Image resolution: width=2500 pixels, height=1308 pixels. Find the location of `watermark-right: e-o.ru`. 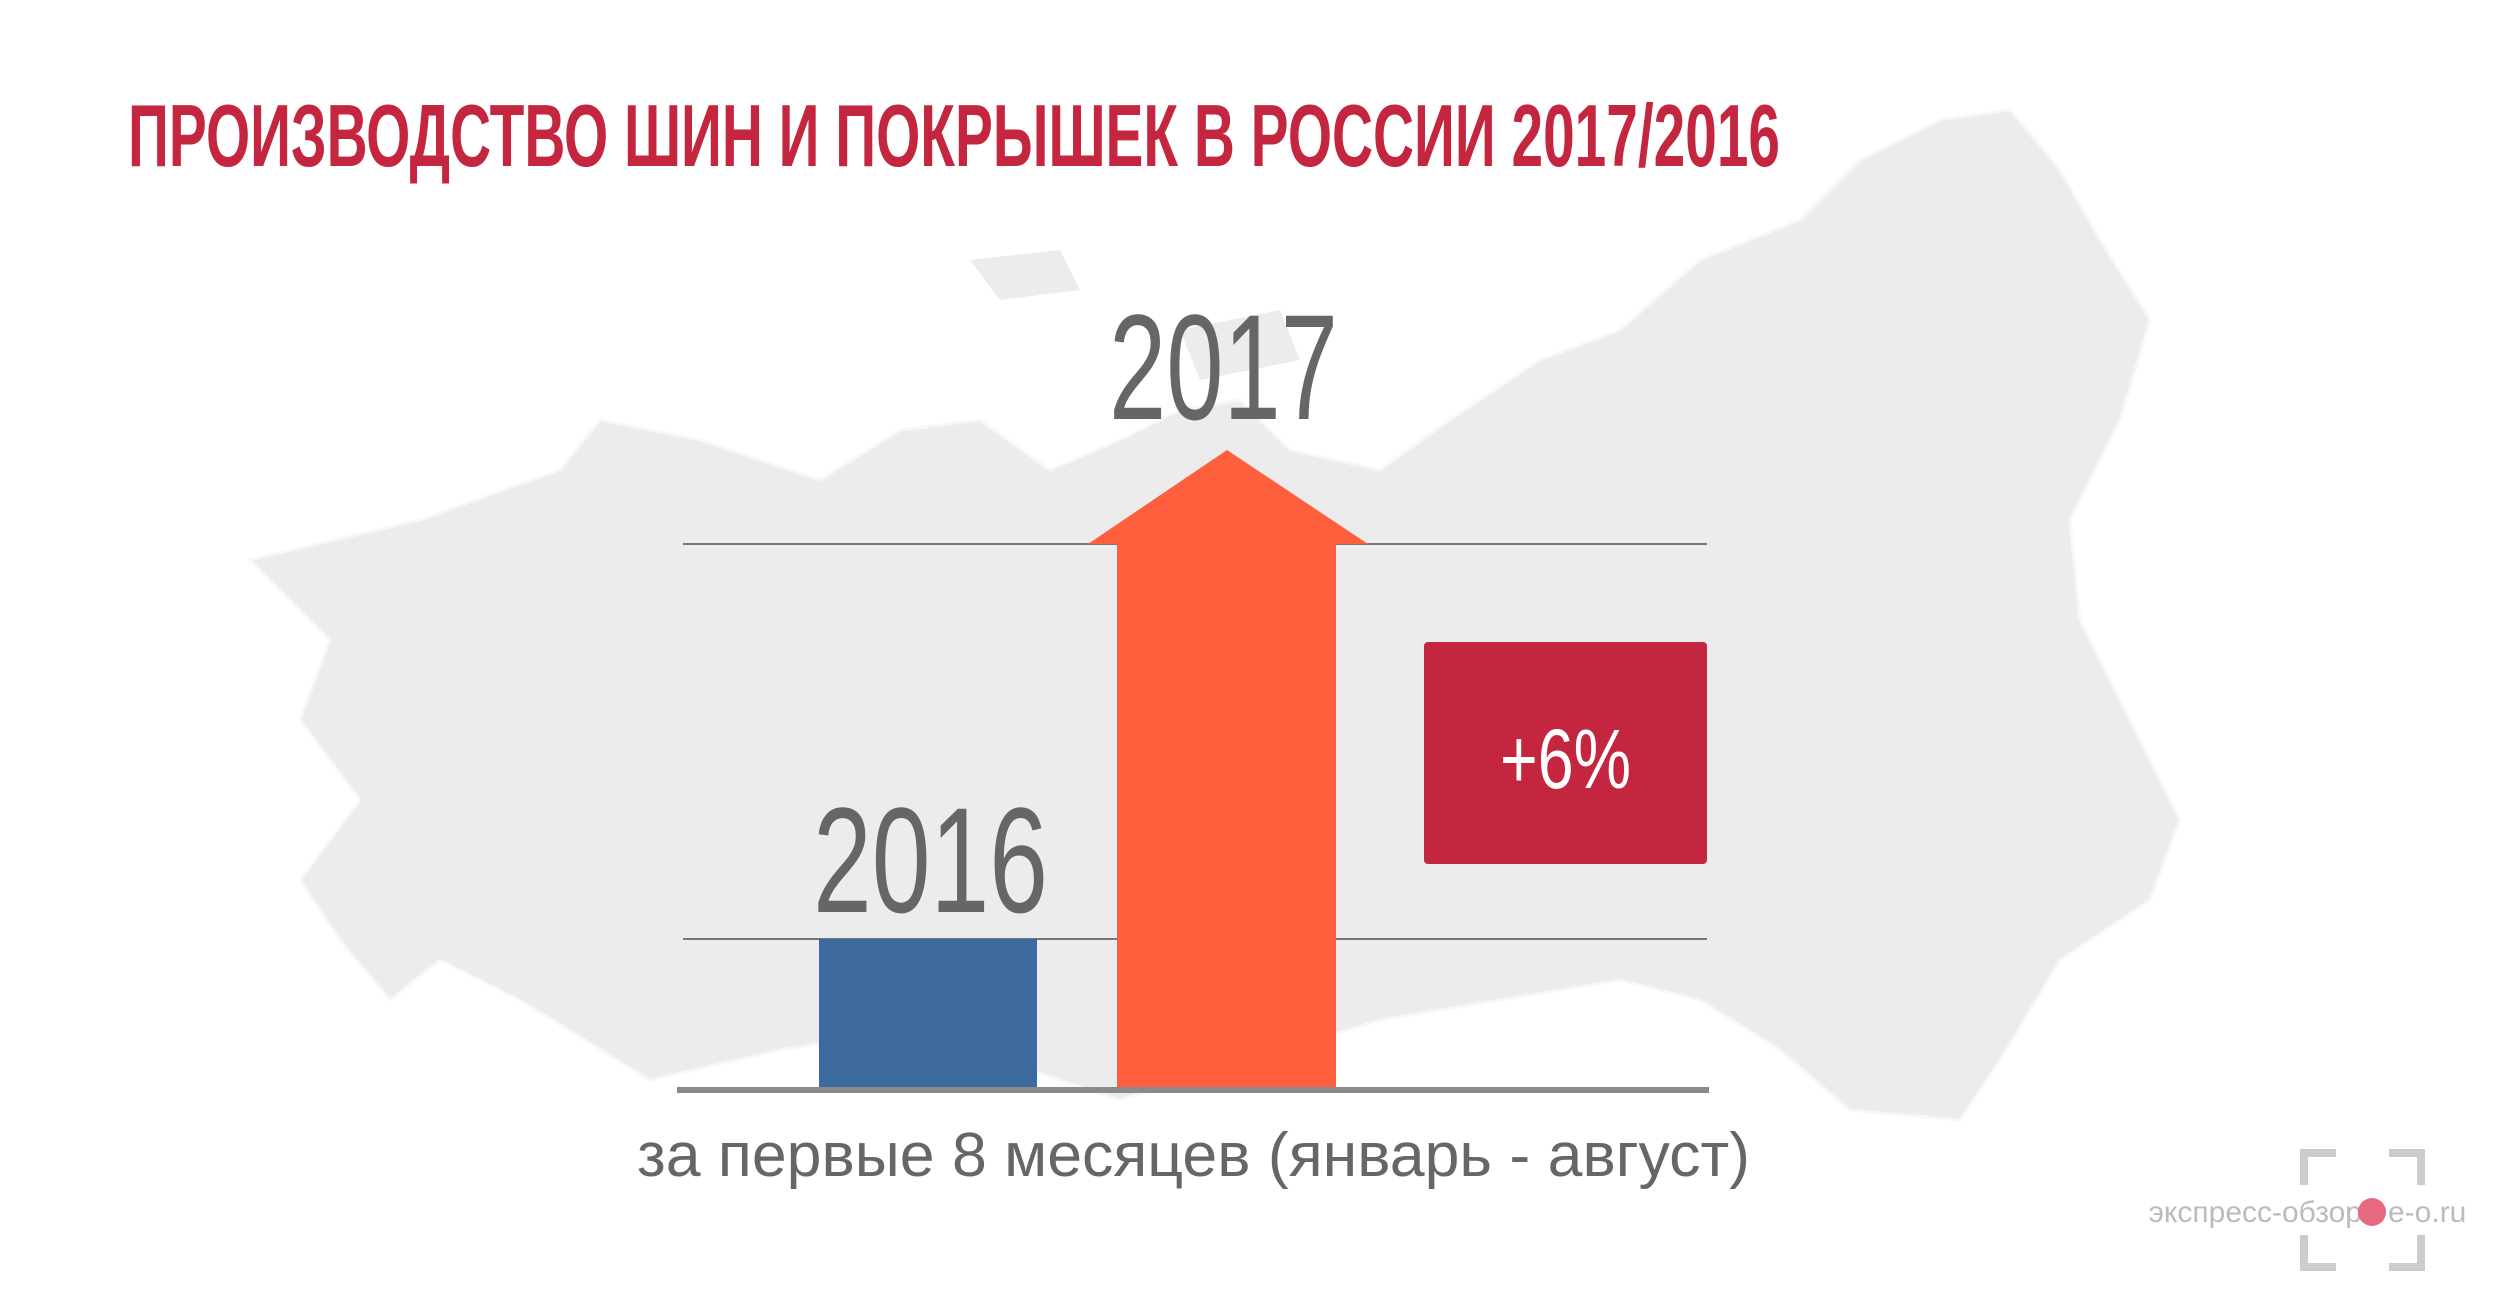

watermark-right: e-o.ru is located at coordinates (2427, 1212).